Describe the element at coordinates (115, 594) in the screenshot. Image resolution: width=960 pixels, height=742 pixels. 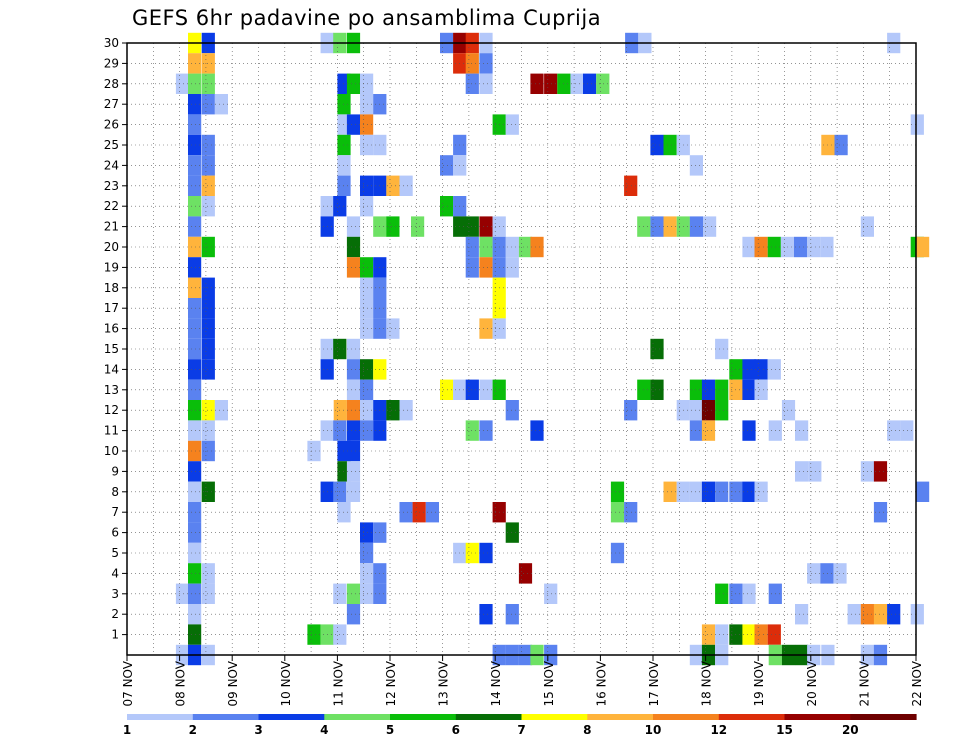
I see `y-tick-label: 3` at that location.